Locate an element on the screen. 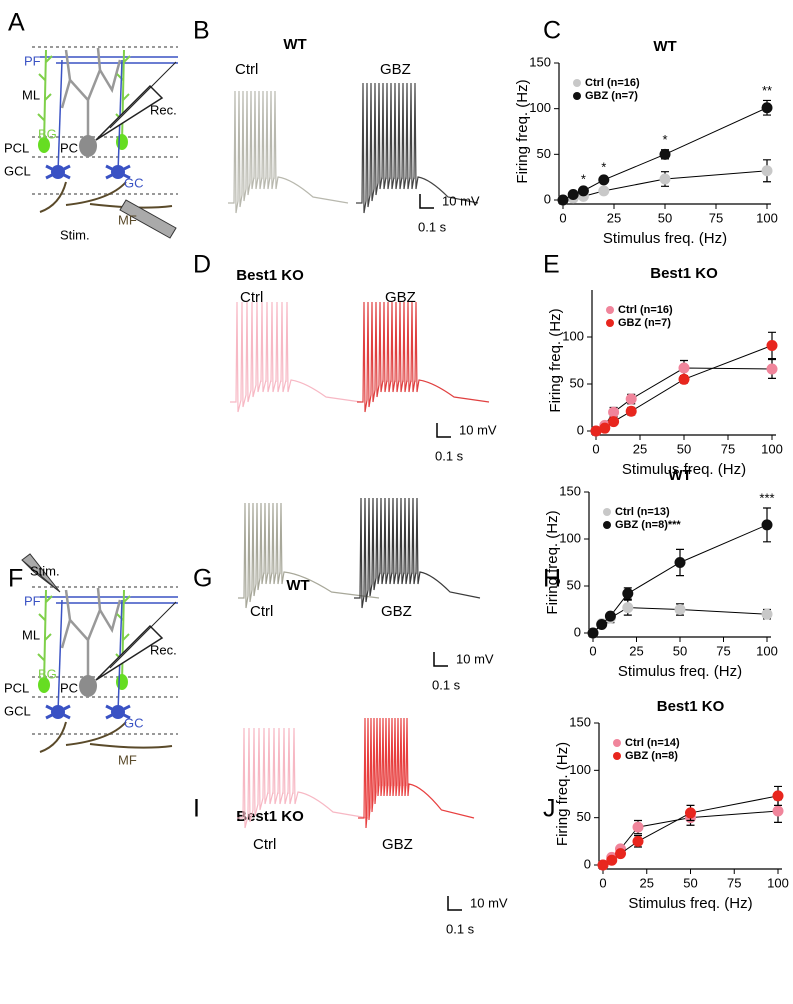  diagram-label: Stim. is located at coordinates (45, 570).